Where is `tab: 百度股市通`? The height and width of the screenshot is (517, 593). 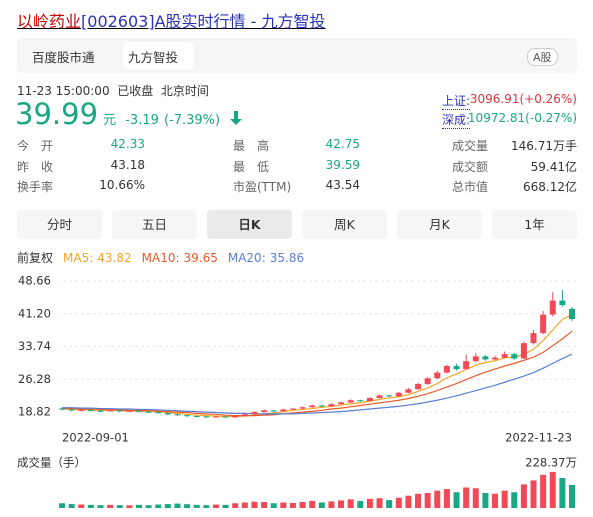
tab: 百度股市通 is located at coordinates (63, 57).